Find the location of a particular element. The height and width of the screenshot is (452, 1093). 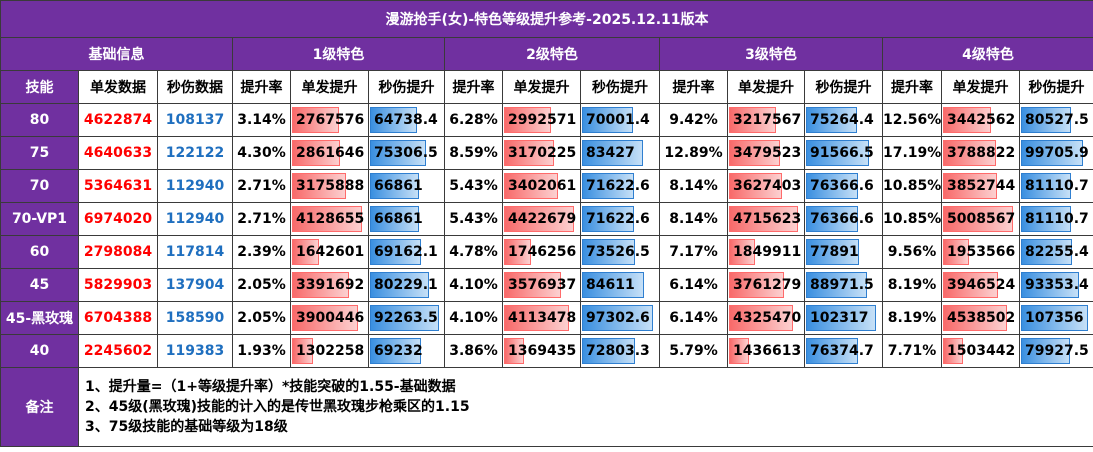

group-header-level2: 2级特色 is located at coordinates (552, 54).